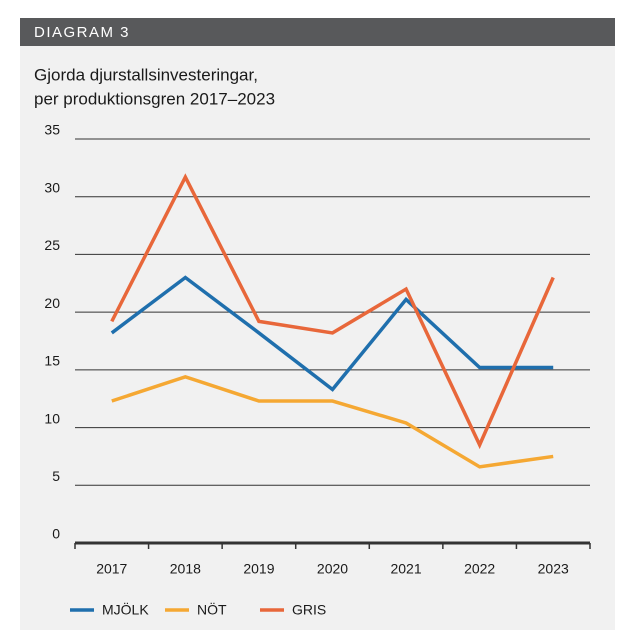 The height and width of the screenshot is (640, 635). I want to click on y-tick-label: 0, so click(56, 534).